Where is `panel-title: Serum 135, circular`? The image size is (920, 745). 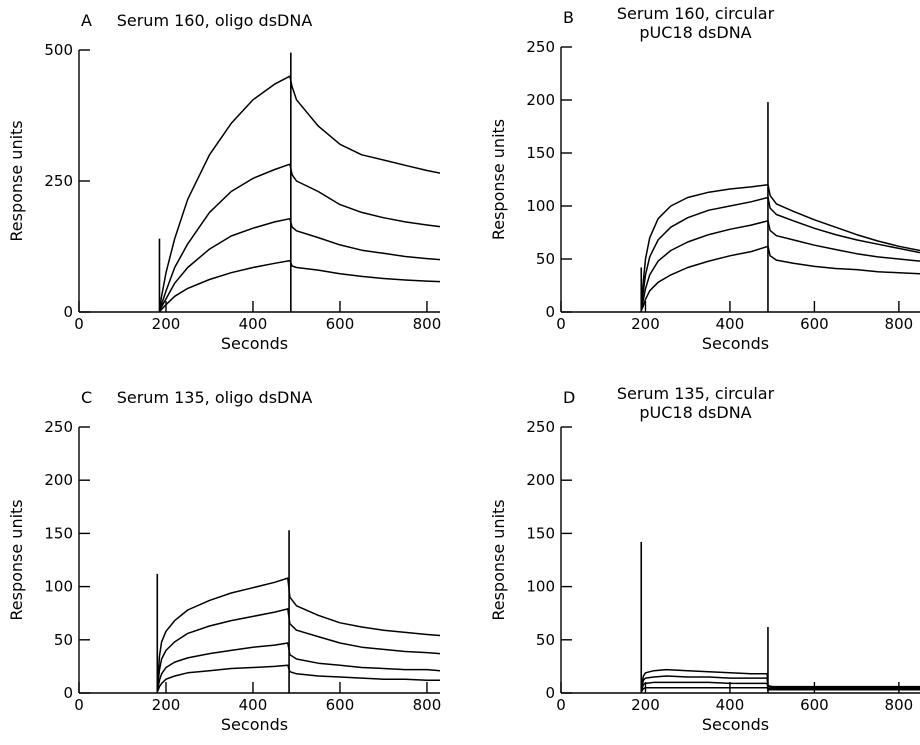 panel-title: Serum 135, circular is located at coordinates (696, 393).